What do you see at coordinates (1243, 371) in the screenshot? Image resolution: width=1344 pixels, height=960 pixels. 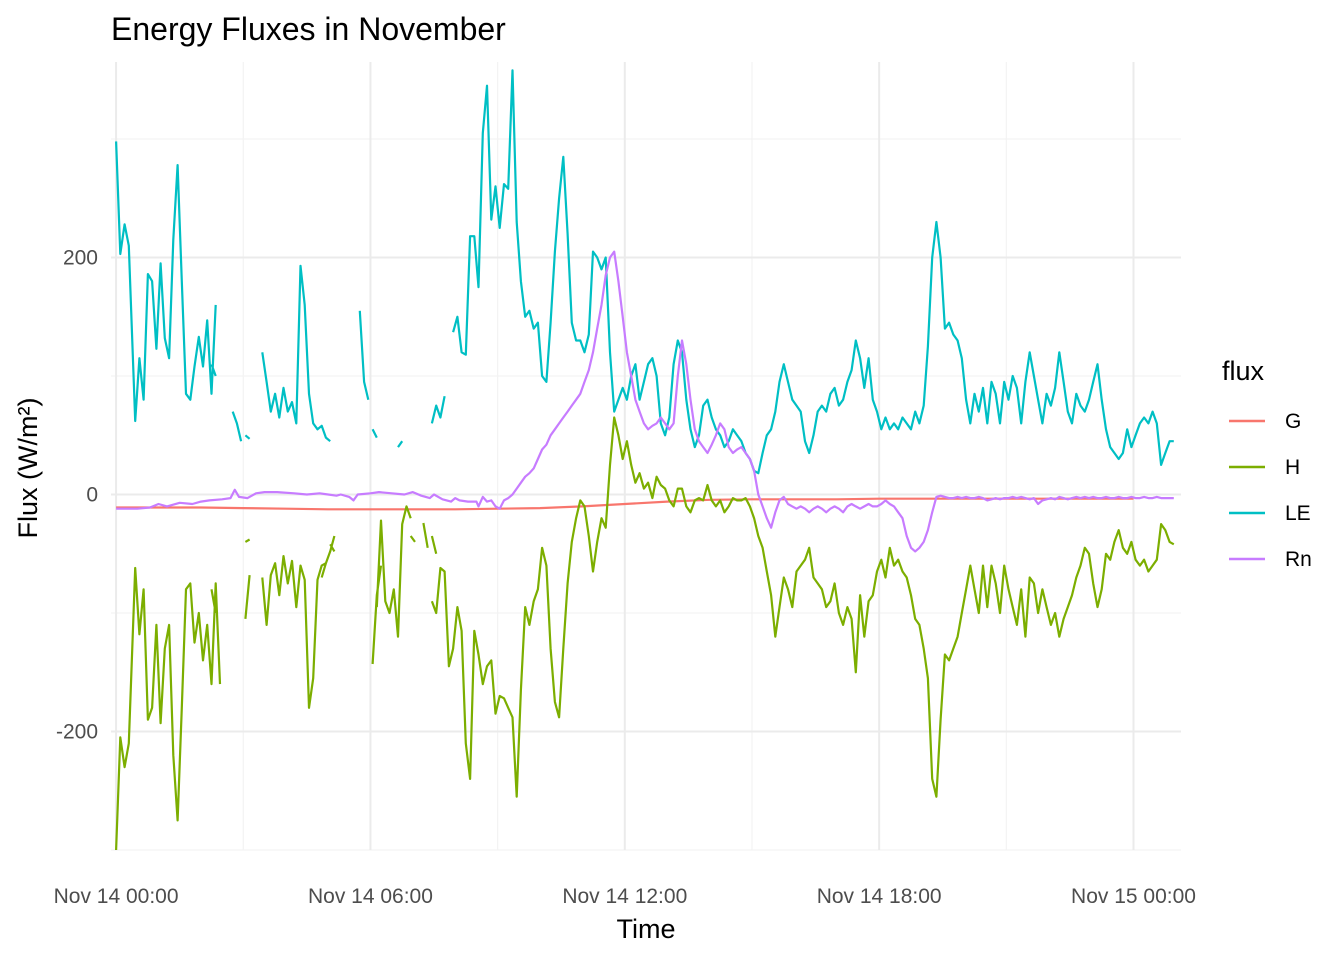 I see `legend-title: flux` at bounding box center [1243, 371].